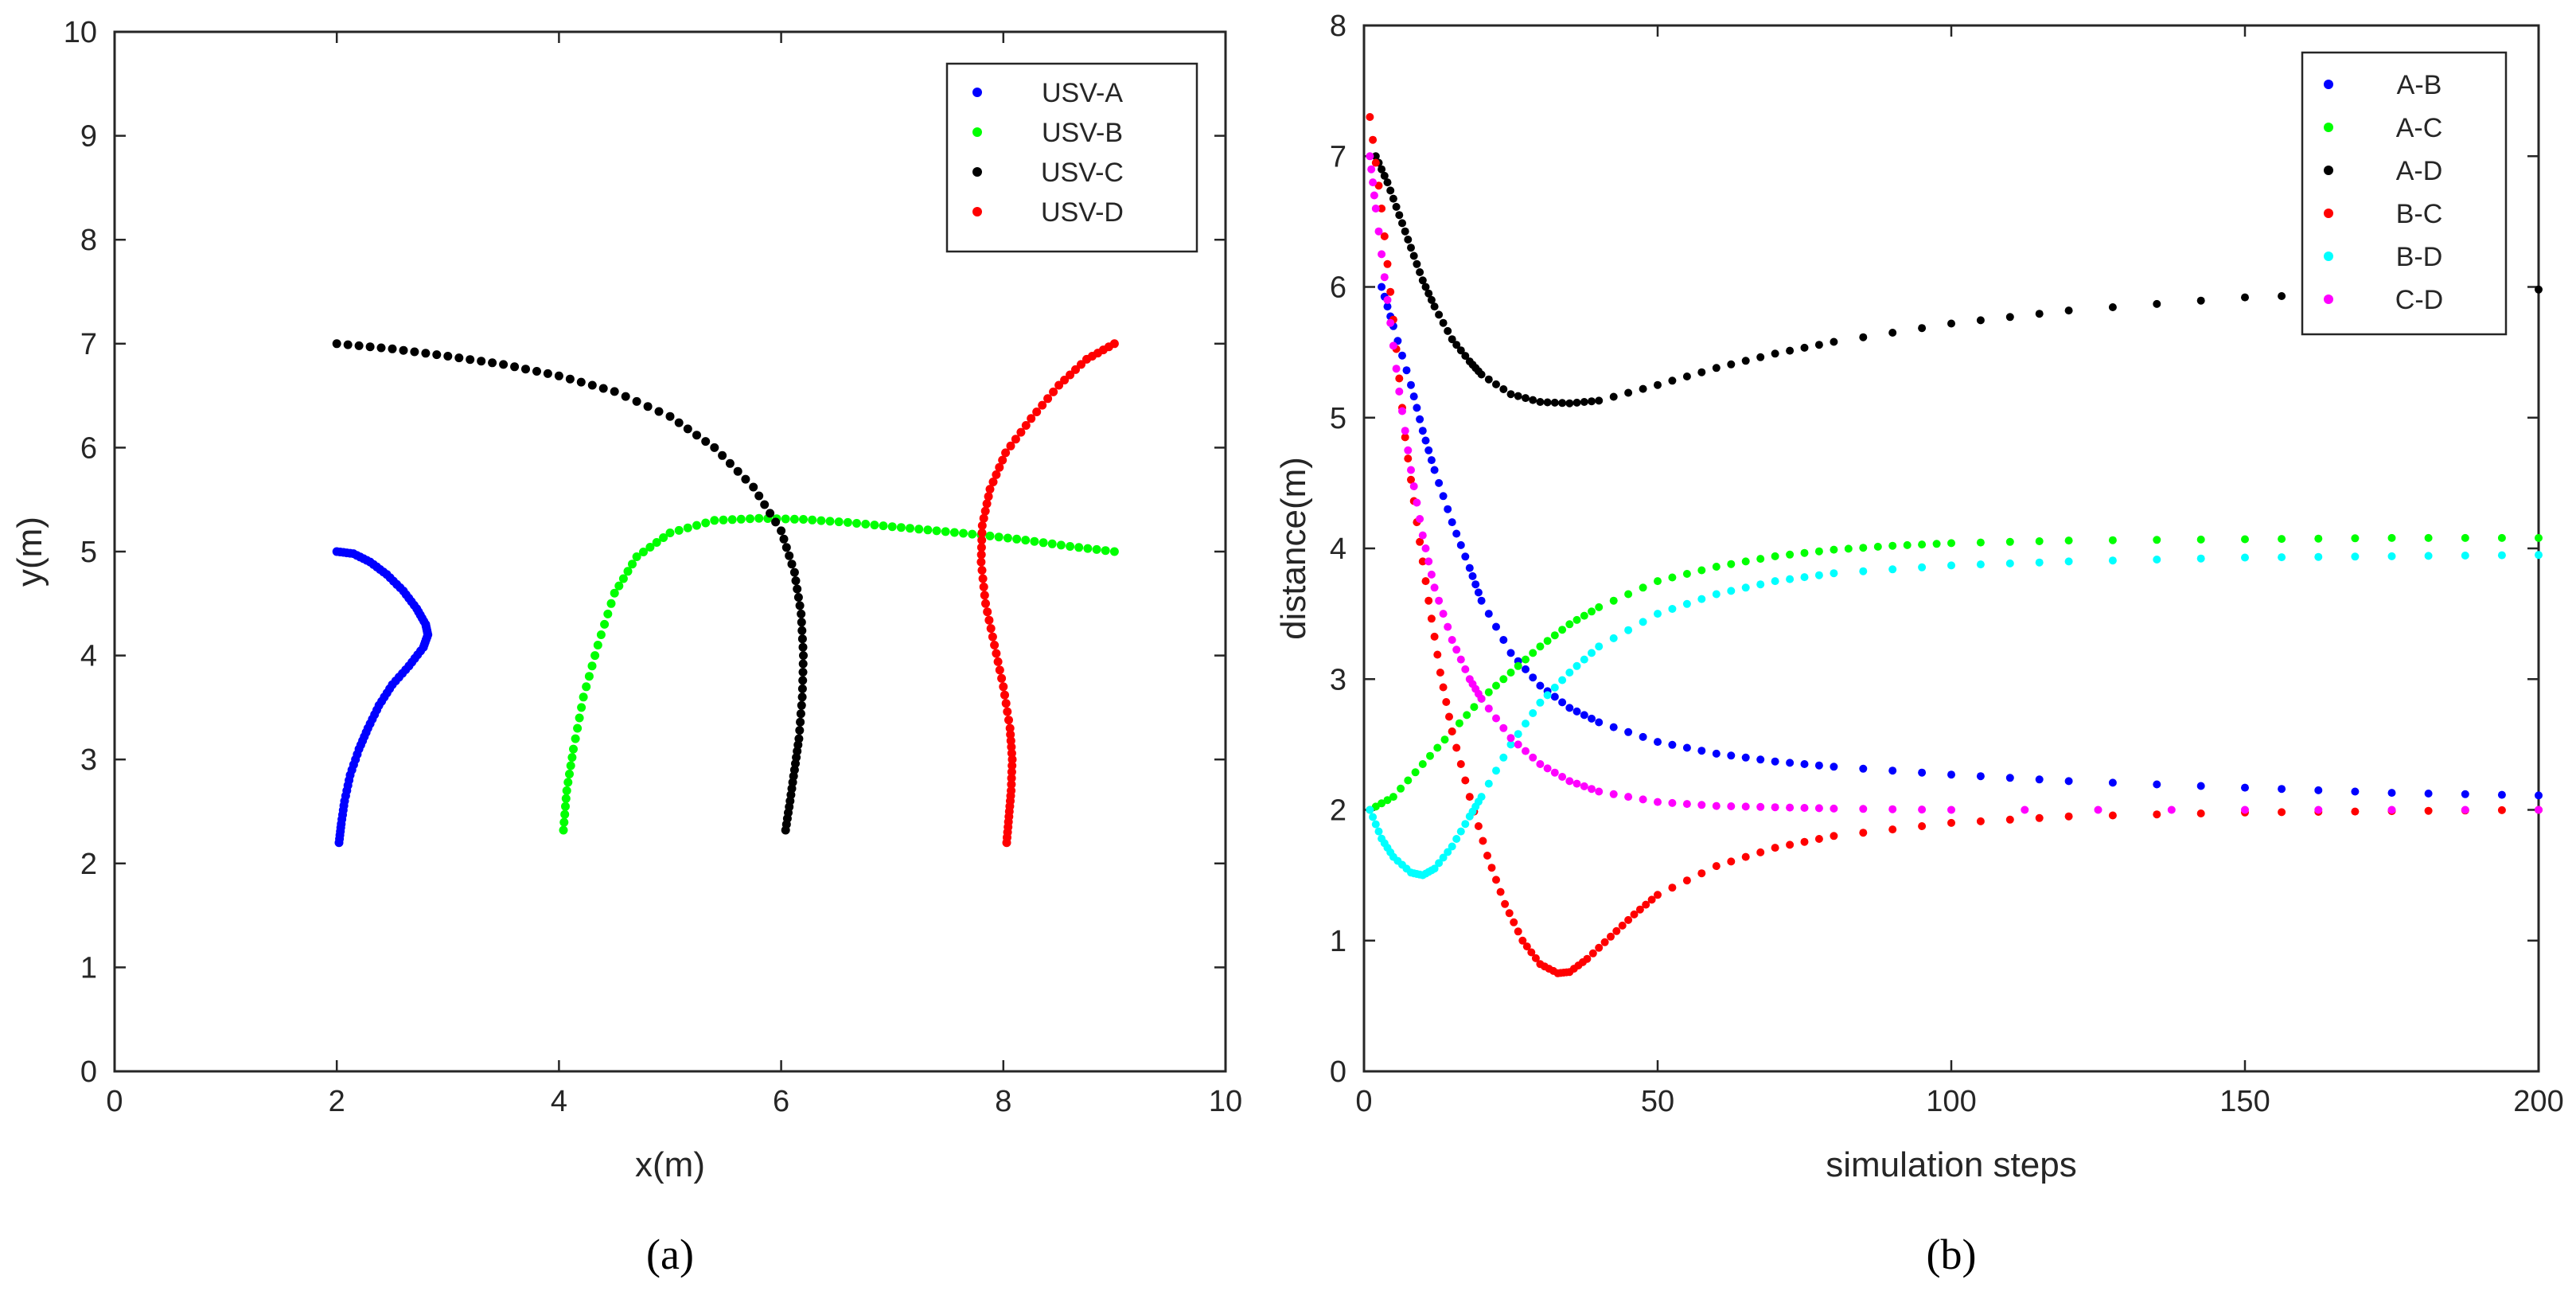 This screenshot has height=1291, width=2576. Describe the element at coordinates (1225, 1101) in the screenshot. I see `panel-a-xtick-label: 10` at that location.